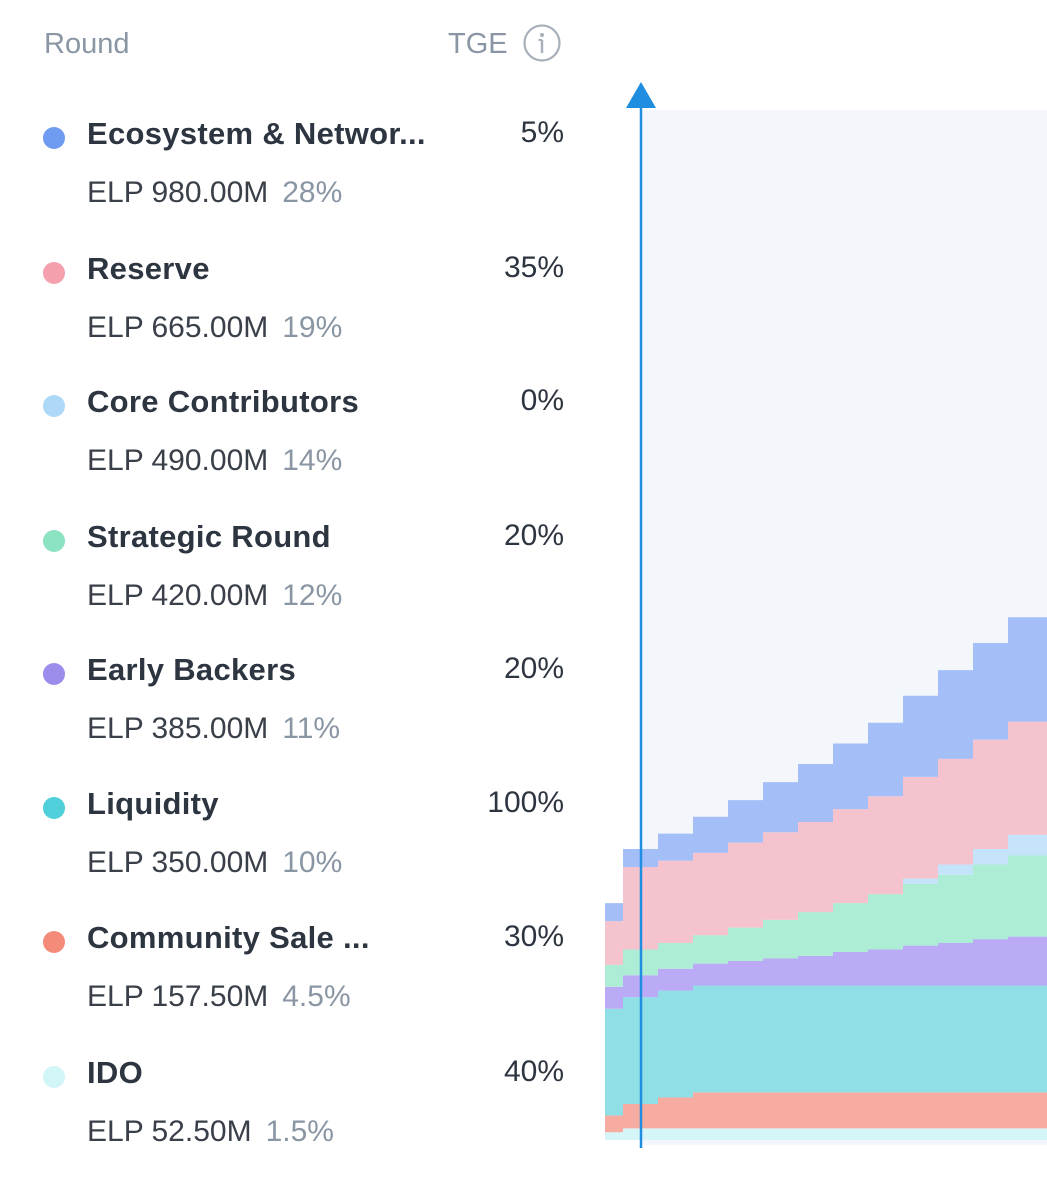 This screenshot has height=1200, width=1047. What do you see at coordinates (215, 192) in the screenshot?
I see `round-amount: ELP 980.00M 28%` at bounding box center [215, 192].